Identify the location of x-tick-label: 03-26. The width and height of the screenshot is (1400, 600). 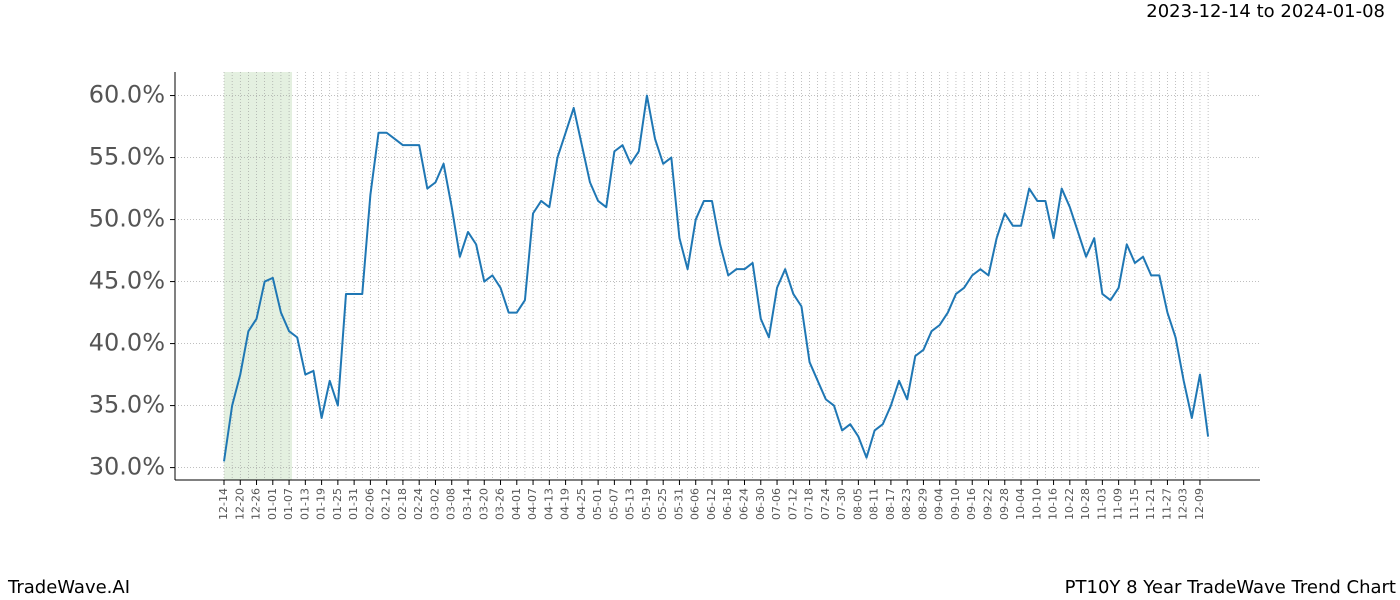
(500, 504).